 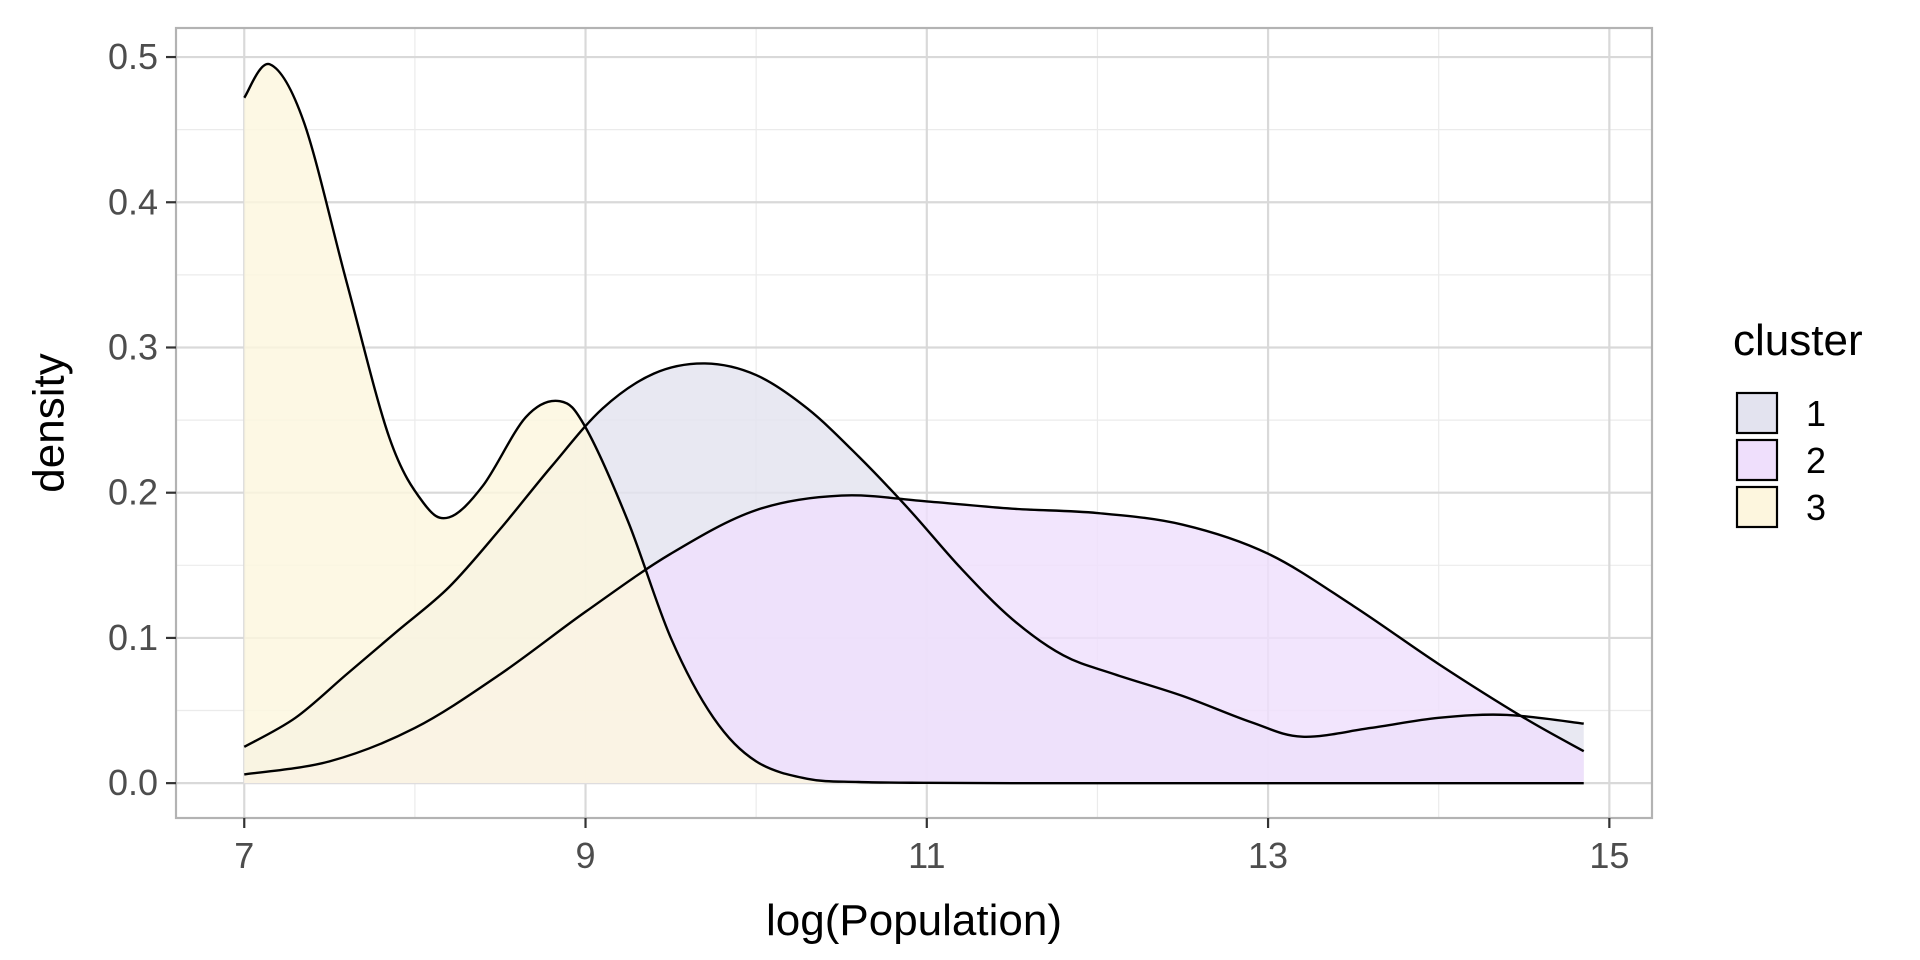 What do you see at coordinates (133, 637) in the screenshot?
I see `y-tick-label: 0.1` at bounding box center [133, 637].